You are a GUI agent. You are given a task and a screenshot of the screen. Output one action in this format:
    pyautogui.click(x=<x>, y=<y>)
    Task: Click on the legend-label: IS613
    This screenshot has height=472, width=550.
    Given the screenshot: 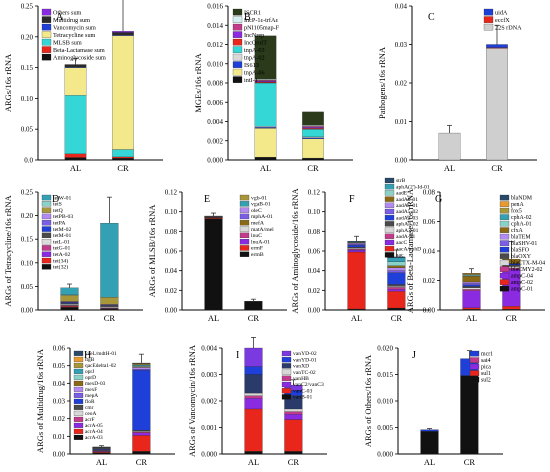 What is the action you would take?
    pyautogui.click(x=251, y=65)
    